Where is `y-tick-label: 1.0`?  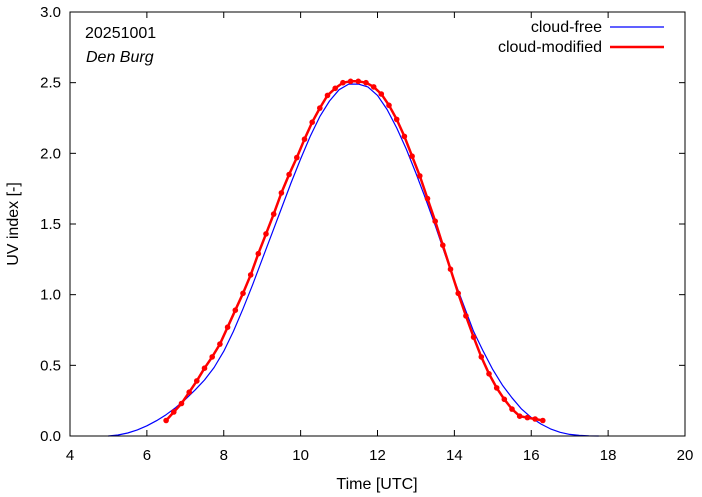
y-tick-label: 1.0 is located at coordinates (50, 295).